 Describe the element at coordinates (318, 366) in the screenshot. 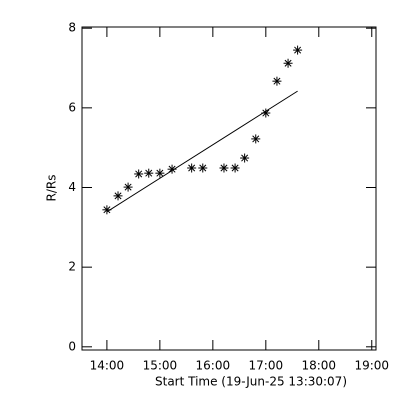

I see `x-tick-label: 18:00` at that location.